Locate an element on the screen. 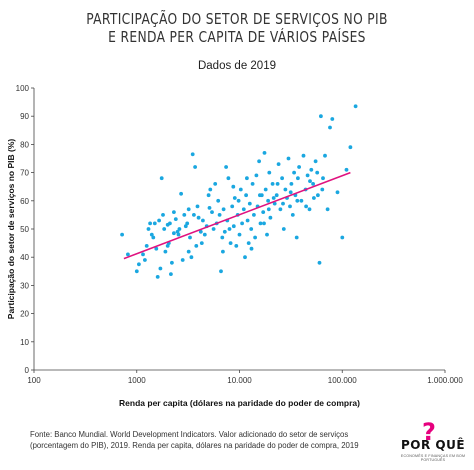 This screenshot has height=470, width=474. chart-title-line-2: E RENDA PER CAPITA DE VÁRIOS PAÍSES is located at coordinates (237, 37).